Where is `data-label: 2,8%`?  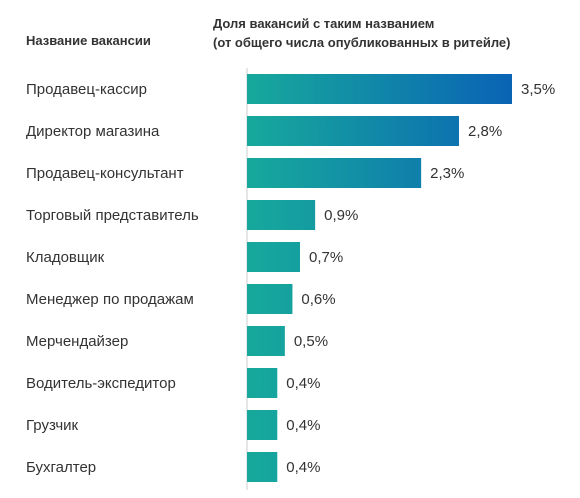 data-label: 2,8% is located at coordinates (485, 131).